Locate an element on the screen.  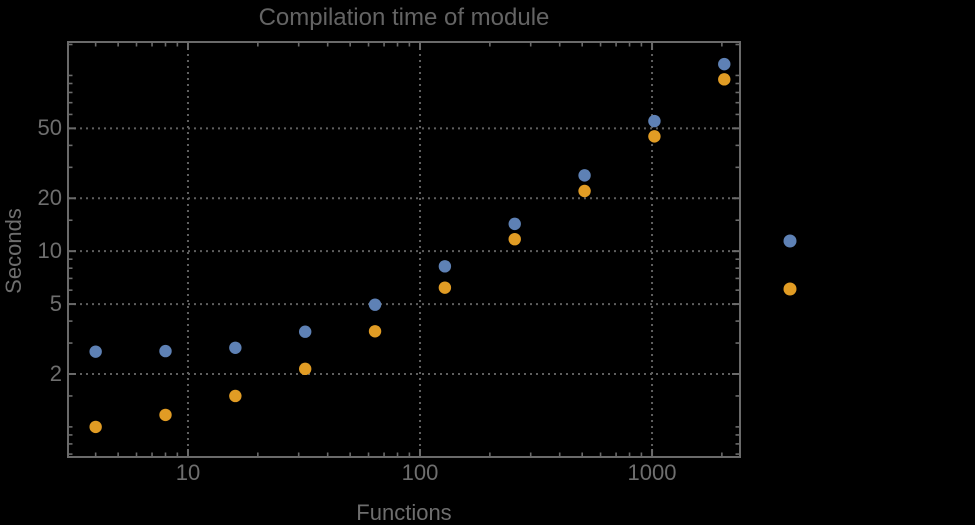
x-tick-label: 100 is located at coordinates (420, 472).